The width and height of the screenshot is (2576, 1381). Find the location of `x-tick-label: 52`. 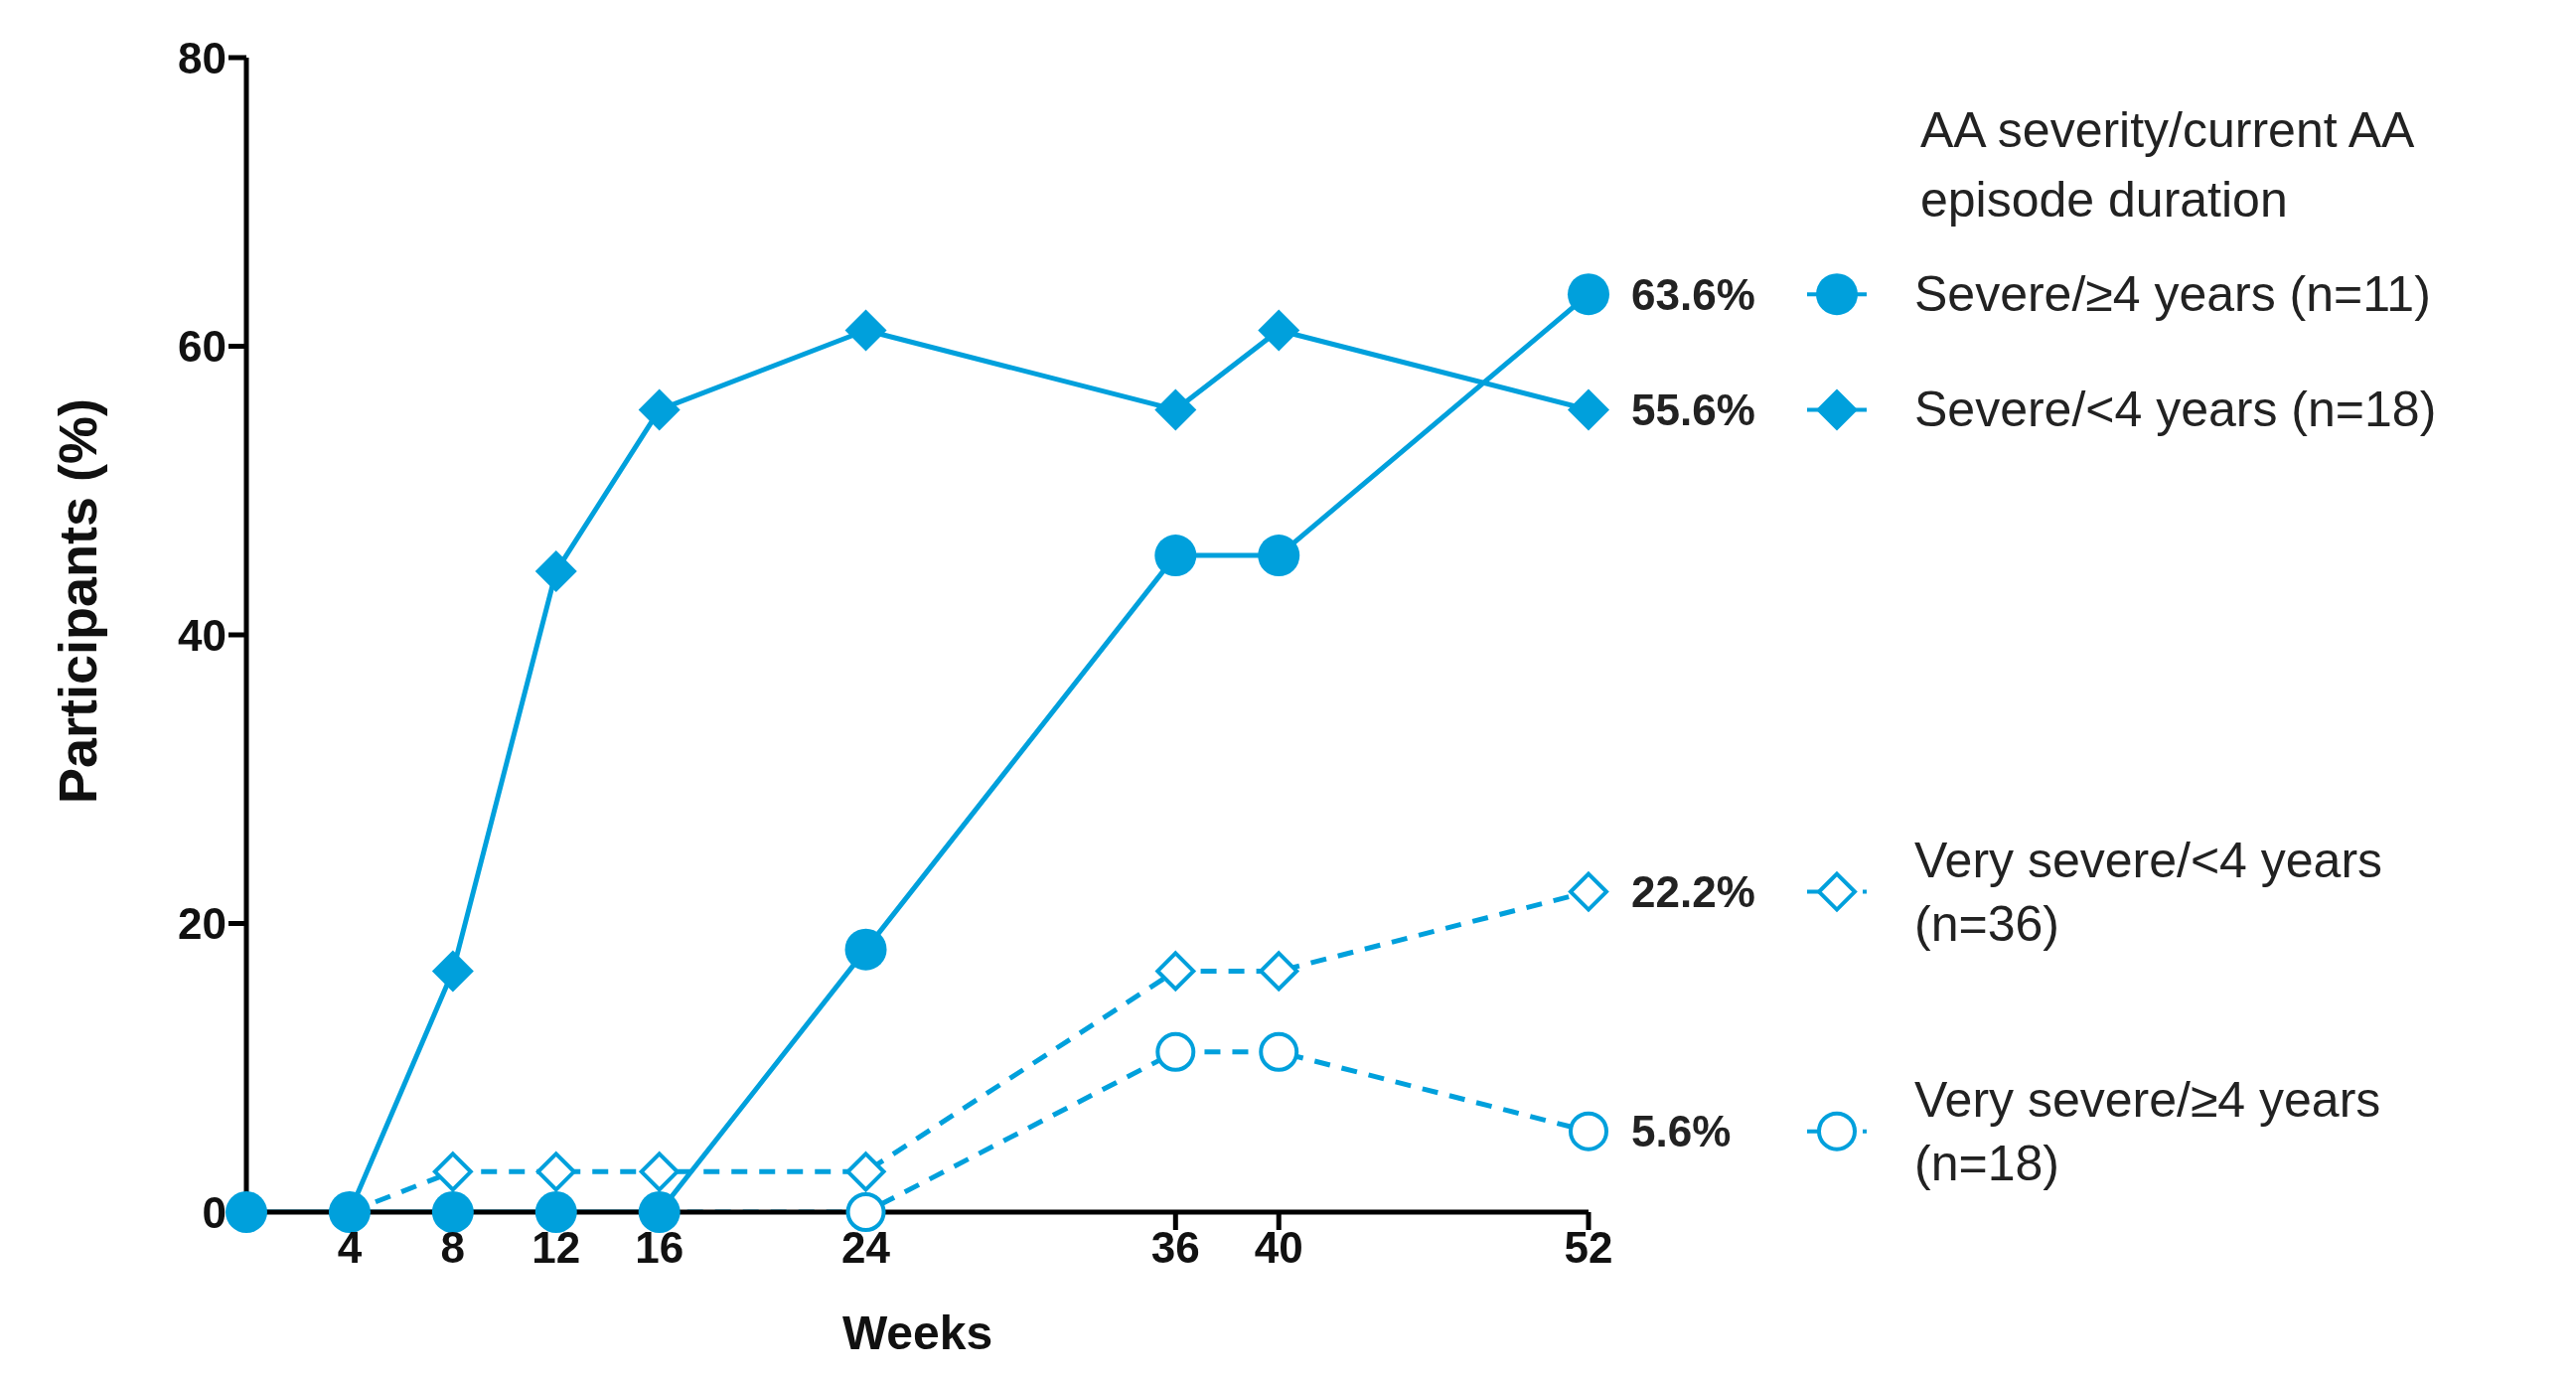

x-tick-label: 52 is located at coordinates (1588, 1248).